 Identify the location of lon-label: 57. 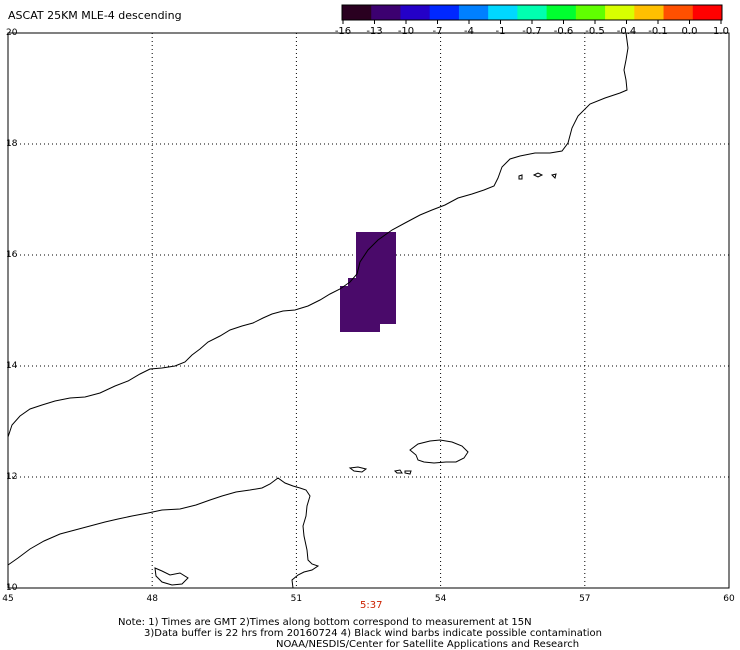
(584, 599).